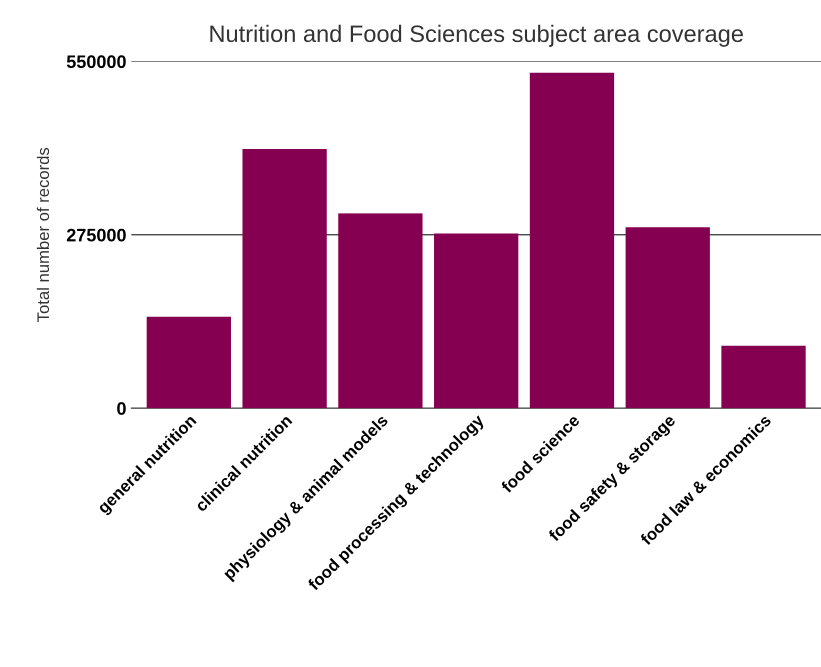 The image size is (821, 667). Describe the element at coordinates (476, 35) in the screenshot. I see `chart-title: Nutrition and Food Sciences subject area coverage` at that location.